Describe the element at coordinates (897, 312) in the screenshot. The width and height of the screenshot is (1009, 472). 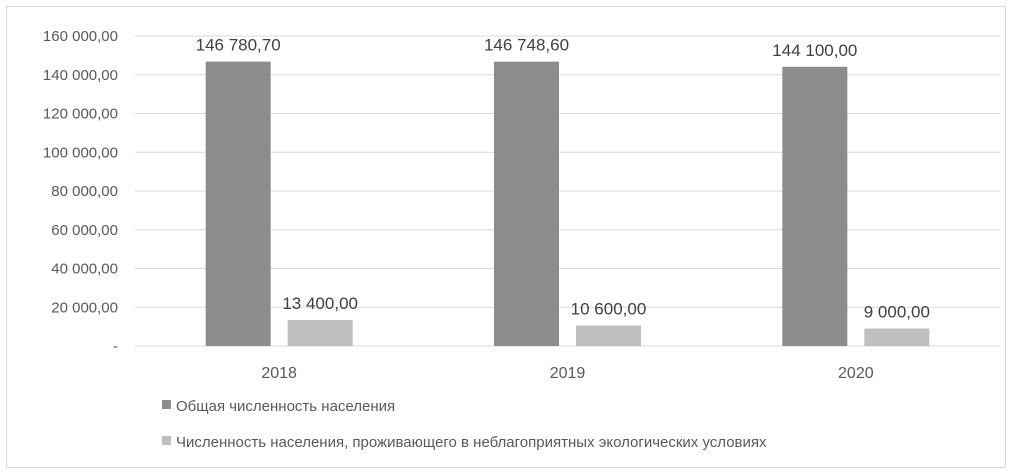
I see `data-label: 9 000,00` at that location.